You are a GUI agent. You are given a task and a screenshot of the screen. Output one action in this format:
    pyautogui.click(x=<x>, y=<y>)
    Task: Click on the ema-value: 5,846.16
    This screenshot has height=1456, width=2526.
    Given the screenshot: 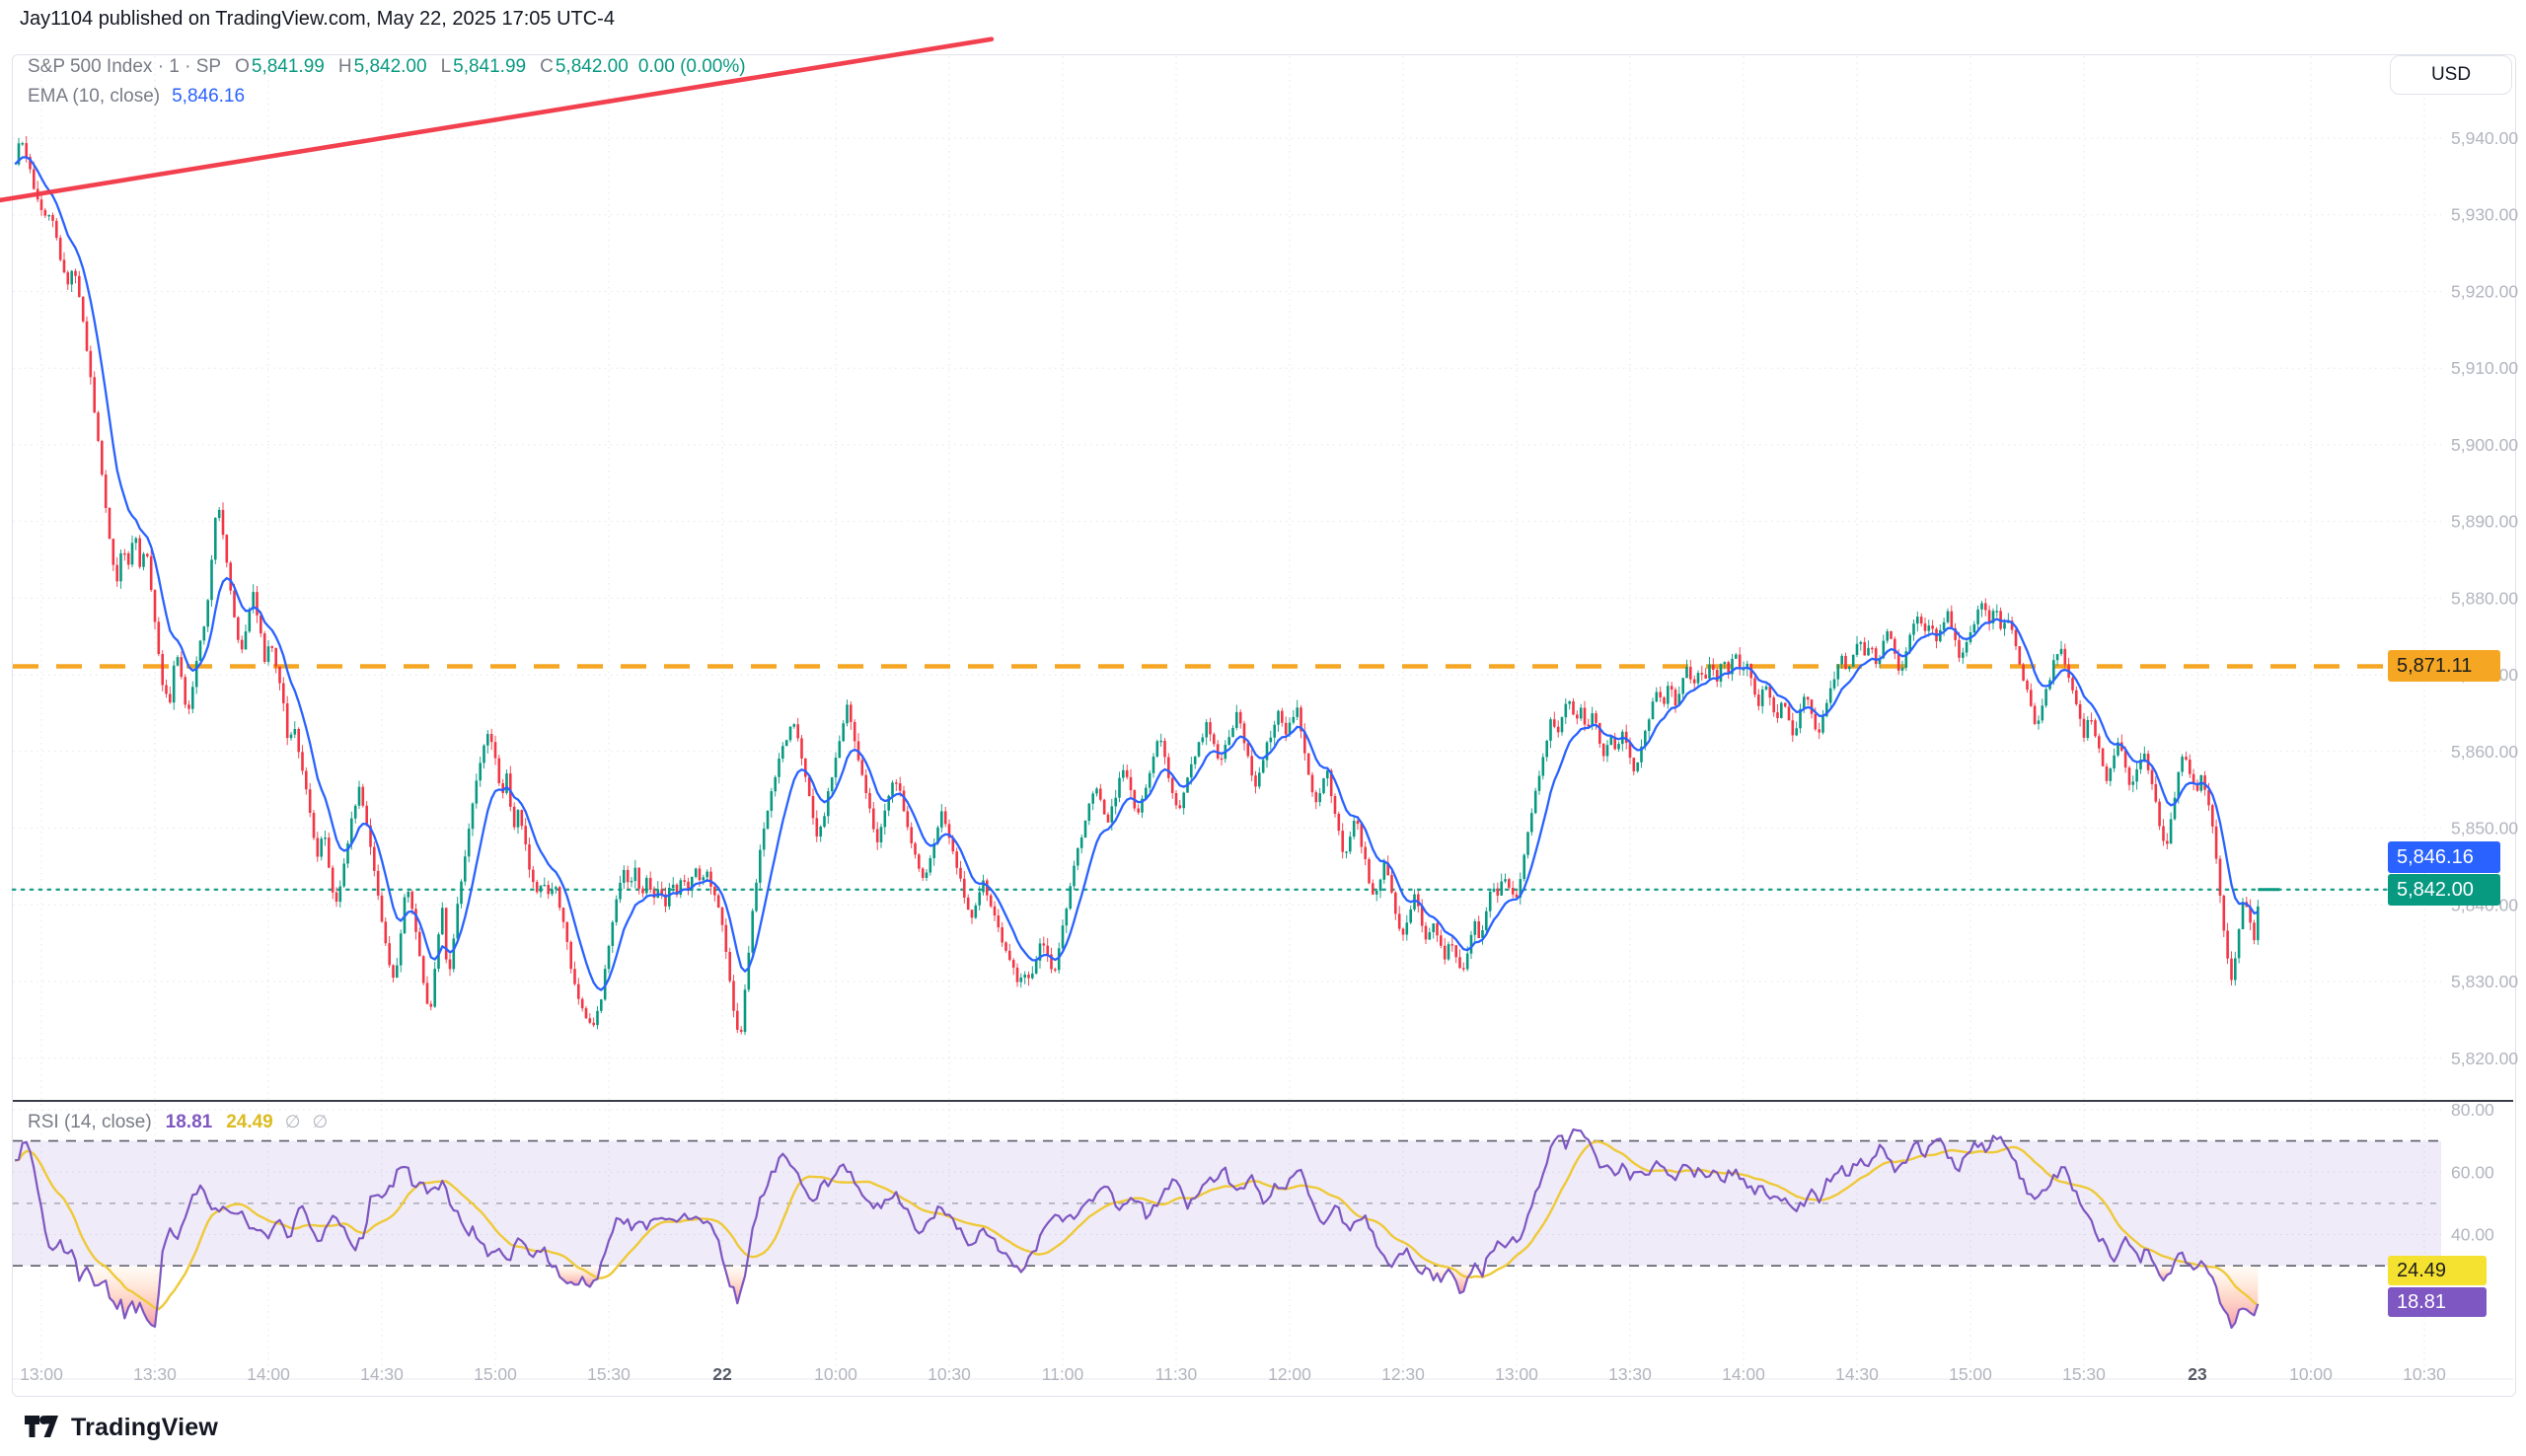 What is the action you would take?
    pyautogui.click(x=209, y=96)
    